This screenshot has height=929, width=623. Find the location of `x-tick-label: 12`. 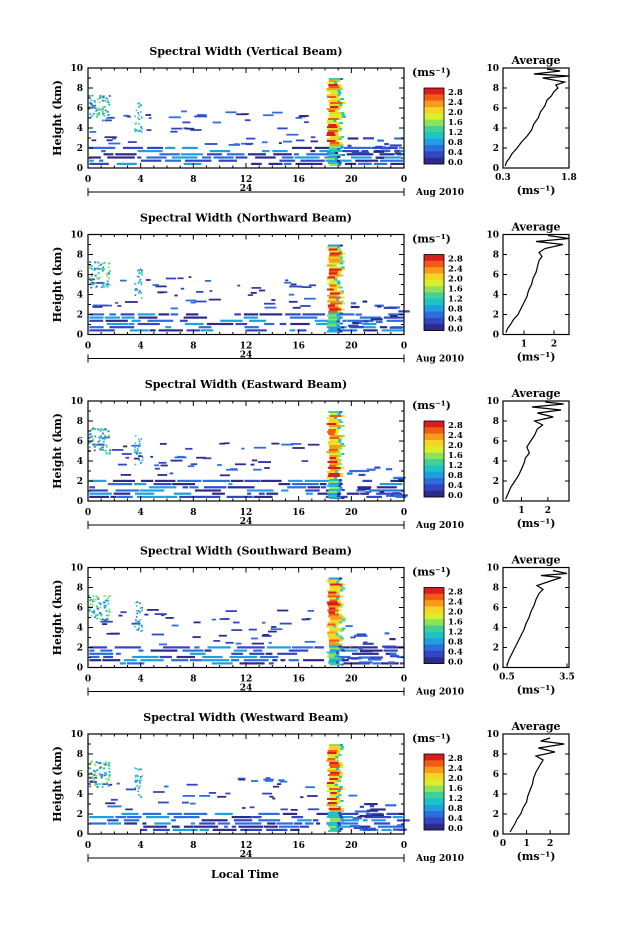

x-tick-label: 12 is located at coordinates (246, 180).